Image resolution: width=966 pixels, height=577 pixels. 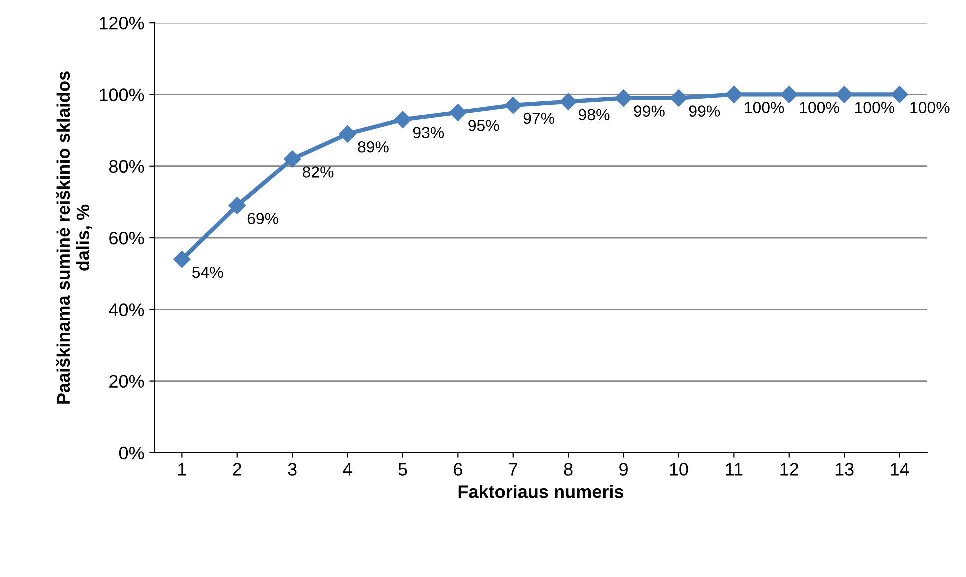 What do you see at coordinates (594, 115) in the screenshot?
I see `data-label: 98%` at bounding box center [594, 115].